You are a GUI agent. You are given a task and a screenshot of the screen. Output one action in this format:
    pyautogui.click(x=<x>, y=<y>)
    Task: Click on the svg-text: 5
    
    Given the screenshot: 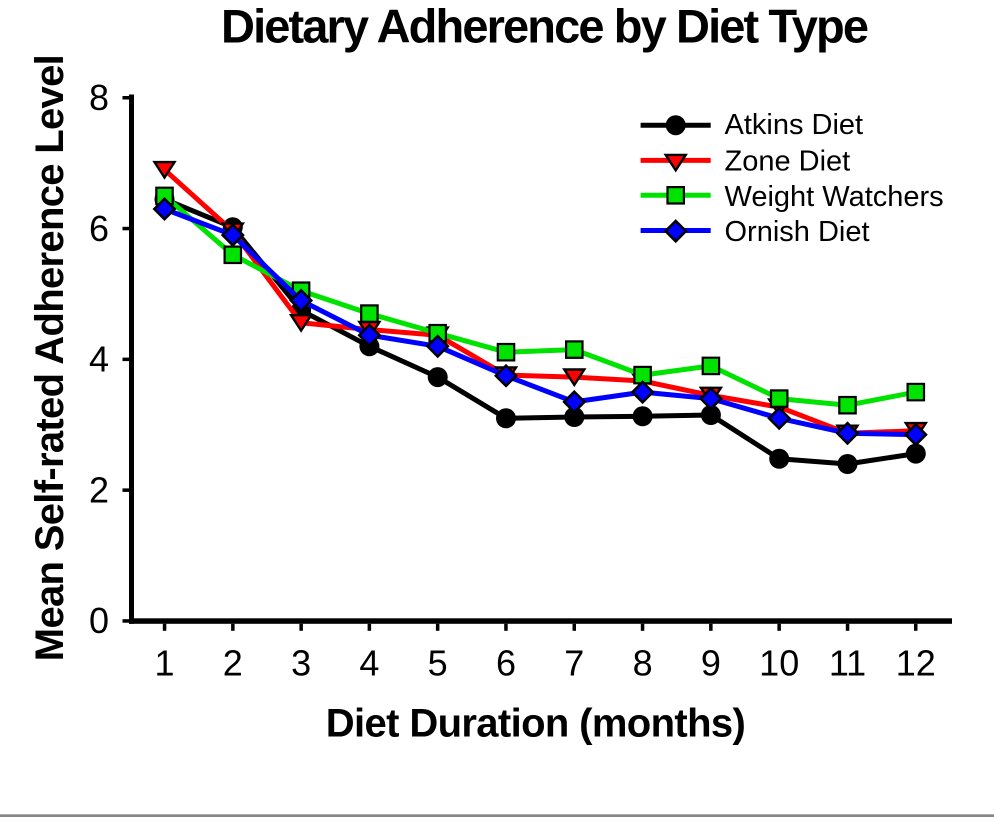 What is the action you would take?
    pyautogui.click(x=438, y=663)
    